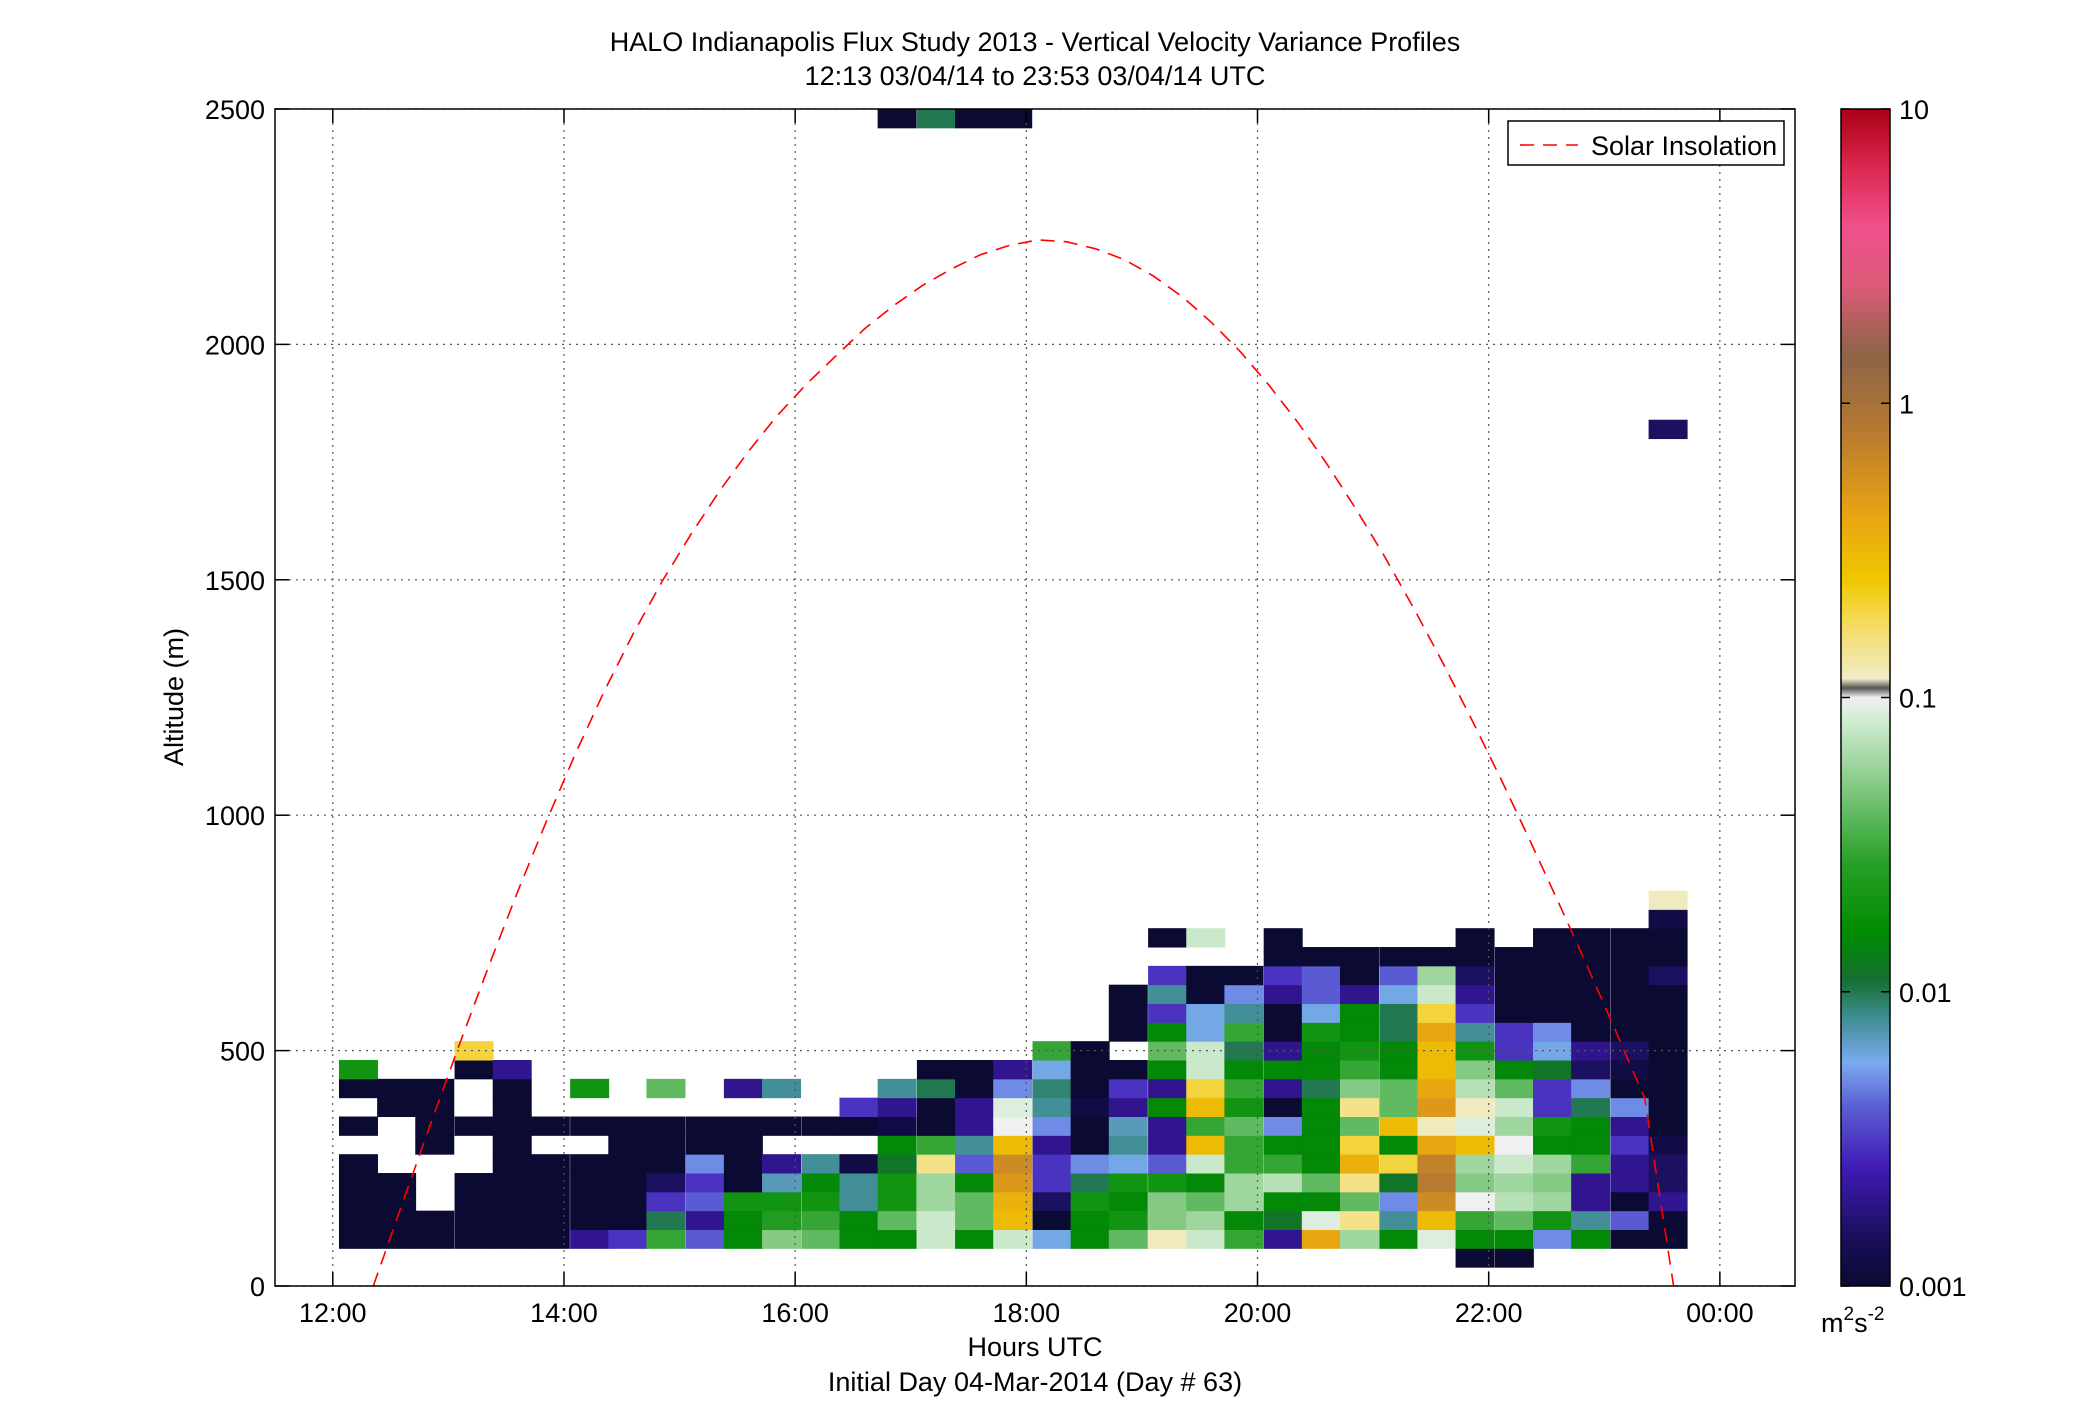 The image size is (2098, 1425). Describe the element at coordinates (1027, 1313) in the screenshot. I see `x-tick-label: 18:00` at that location.